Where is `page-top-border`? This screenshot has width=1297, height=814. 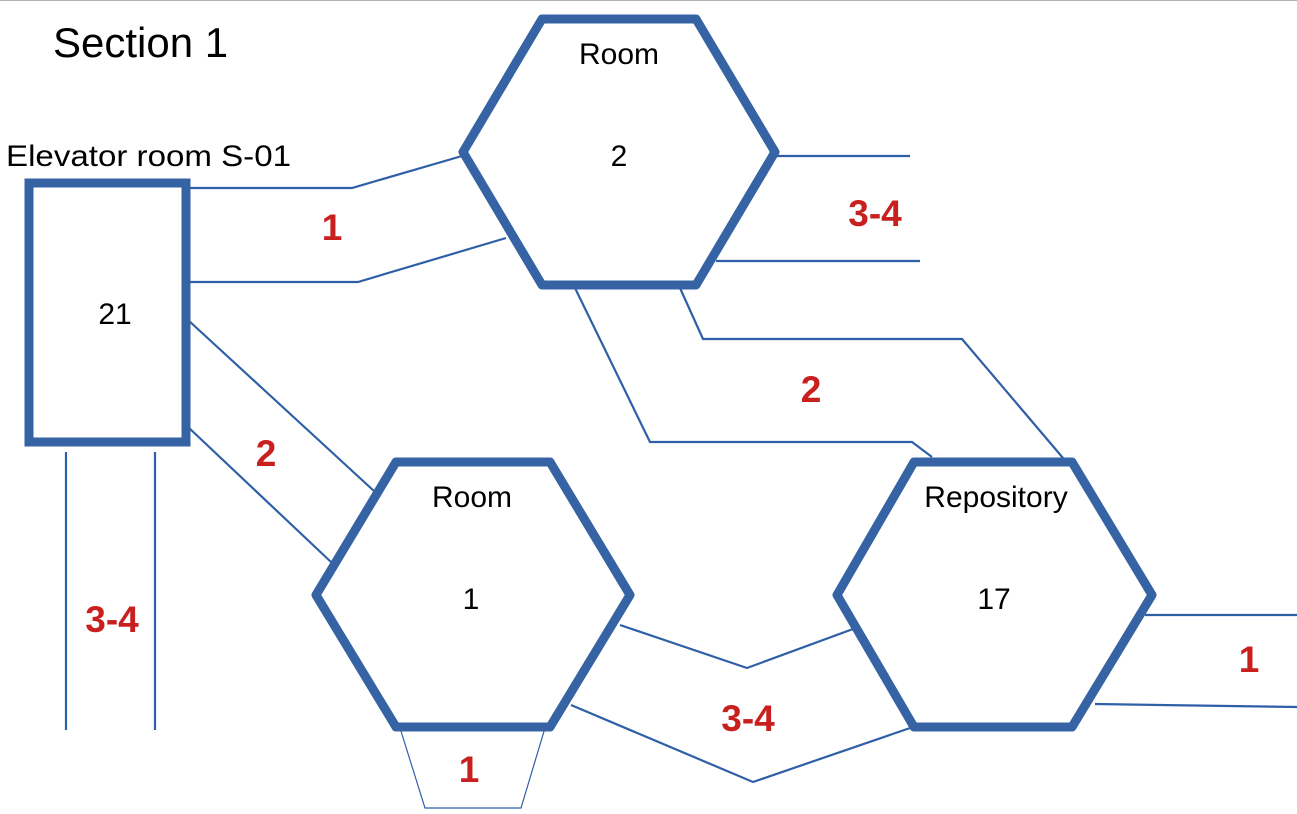 page-top-border is located at coordinates (648, 0).